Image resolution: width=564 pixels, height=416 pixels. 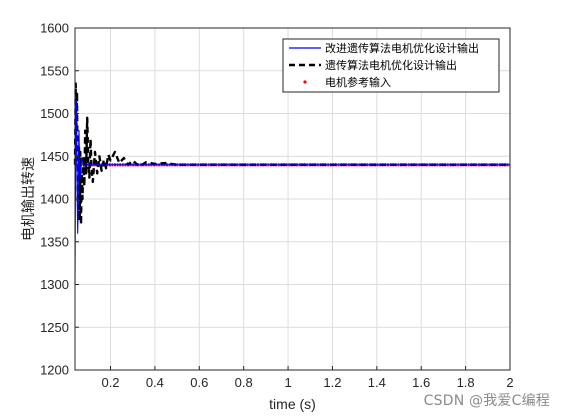 I want to click on y-tick-label: 1400, so click(x=54, y=199).